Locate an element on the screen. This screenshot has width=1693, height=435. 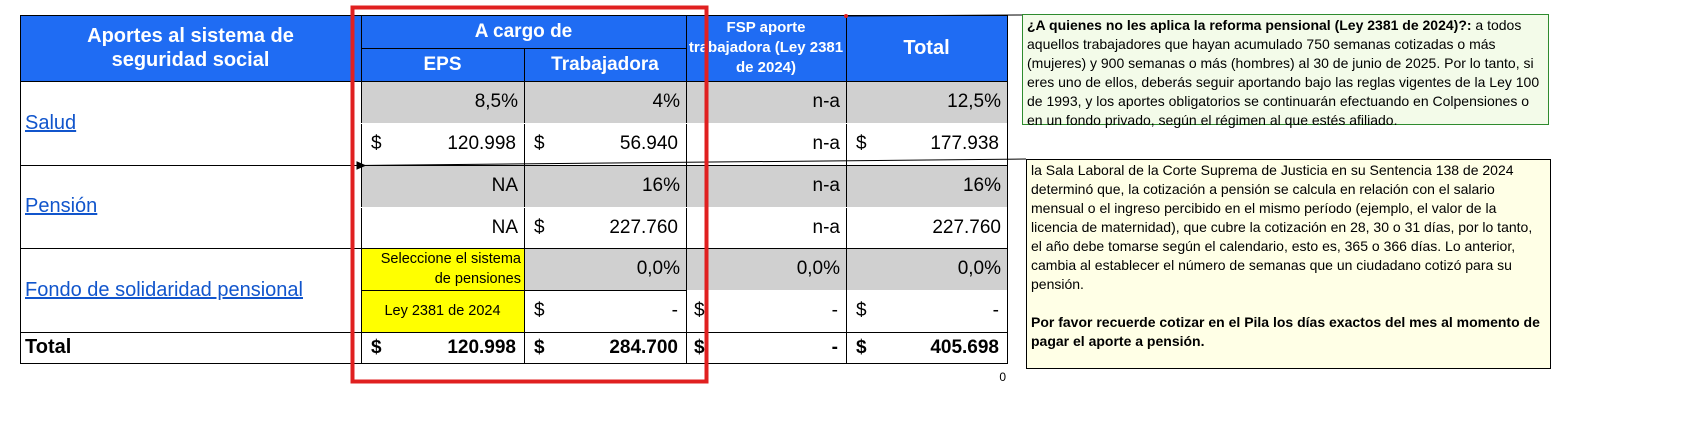
salud-val-total: $ 177.938 is located at coordinates (926, 144).